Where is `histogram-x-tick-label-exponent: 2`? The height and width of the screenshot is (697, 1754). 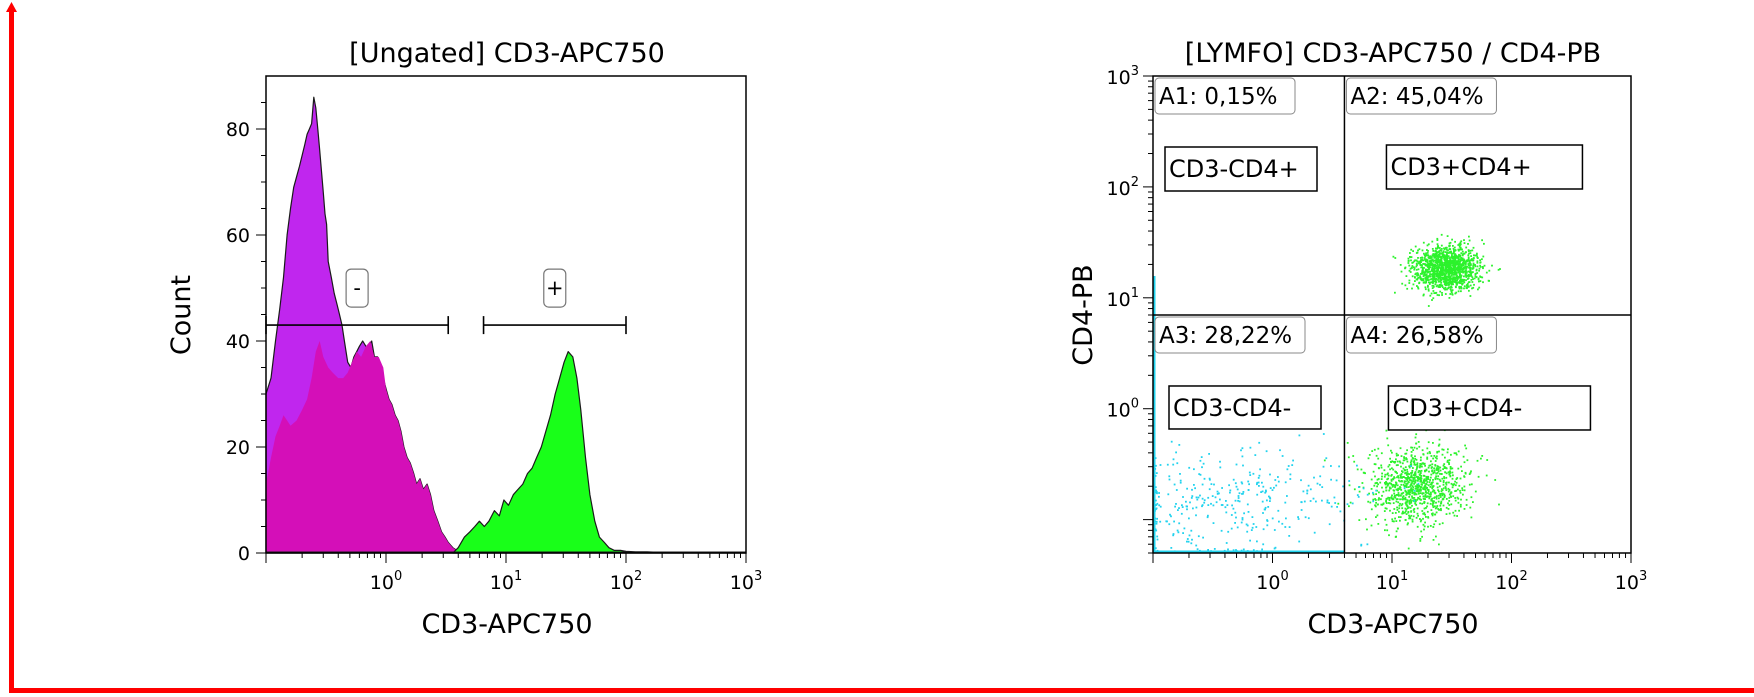
histogram-x-tick-label-exponent: 2 is located at coordinates (638, 576).